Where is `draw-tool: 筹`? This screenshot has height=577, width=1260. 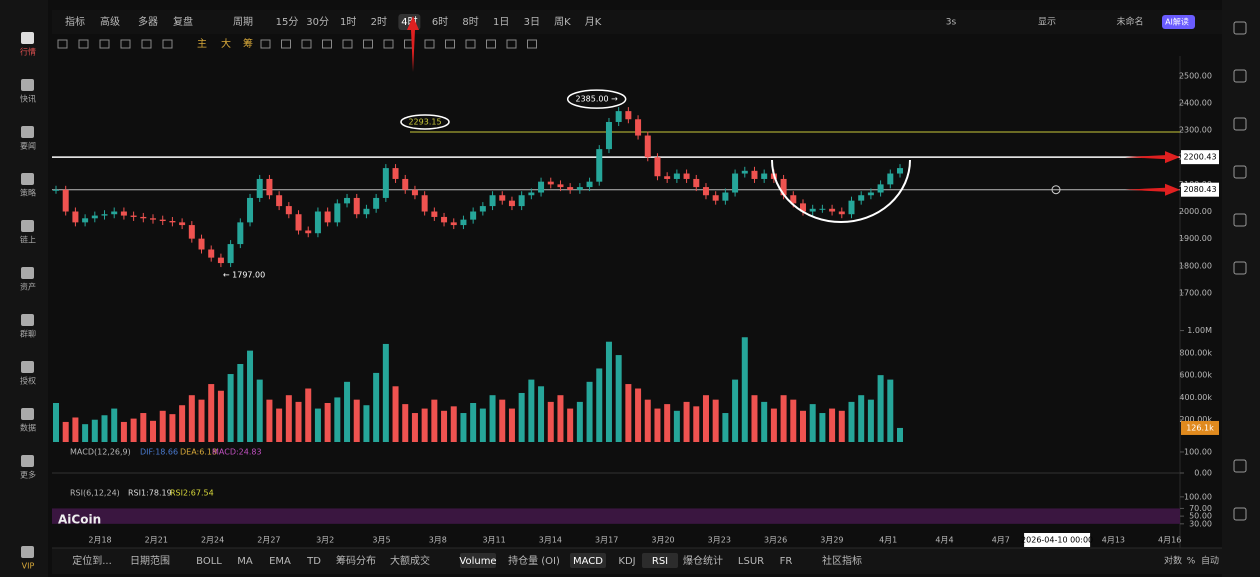
draw-tool: 筹 is located at coordinates (248, 43).